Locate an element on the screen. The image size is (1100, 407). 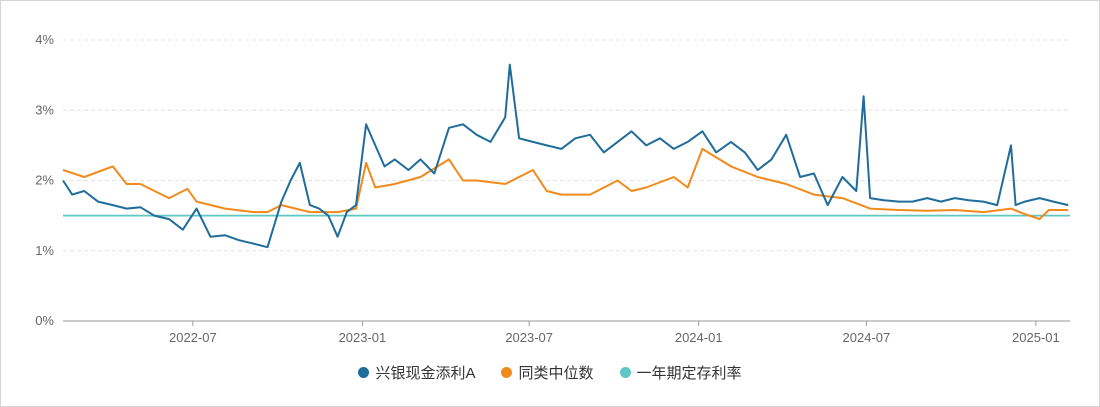
y-tick-label: 0% is located at coordinates (44, 320).